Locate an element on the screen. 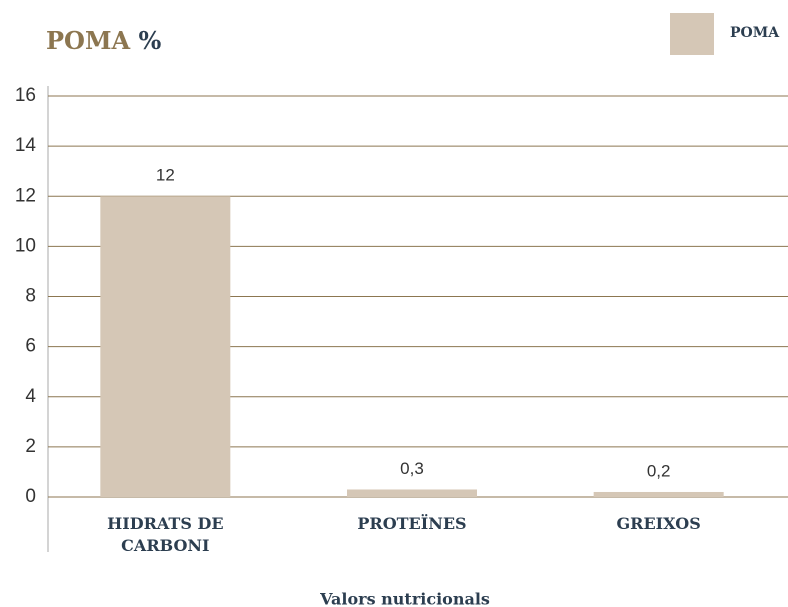  value-label: 0,2 is located at coordinates (659, 470).